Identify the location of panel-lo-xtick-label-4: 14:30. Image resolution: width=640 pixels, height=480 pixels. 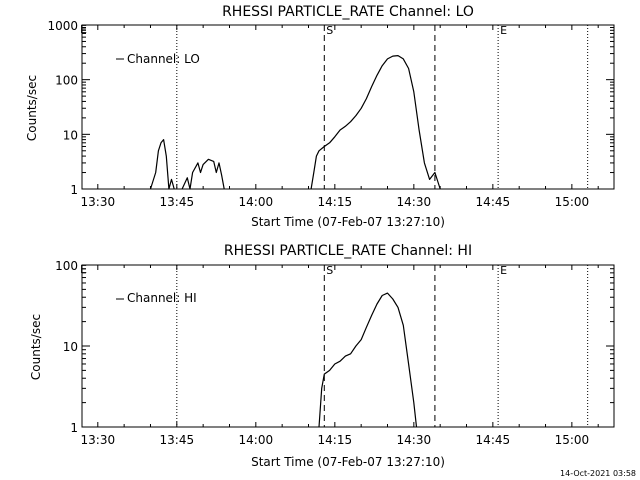
(414, 202).